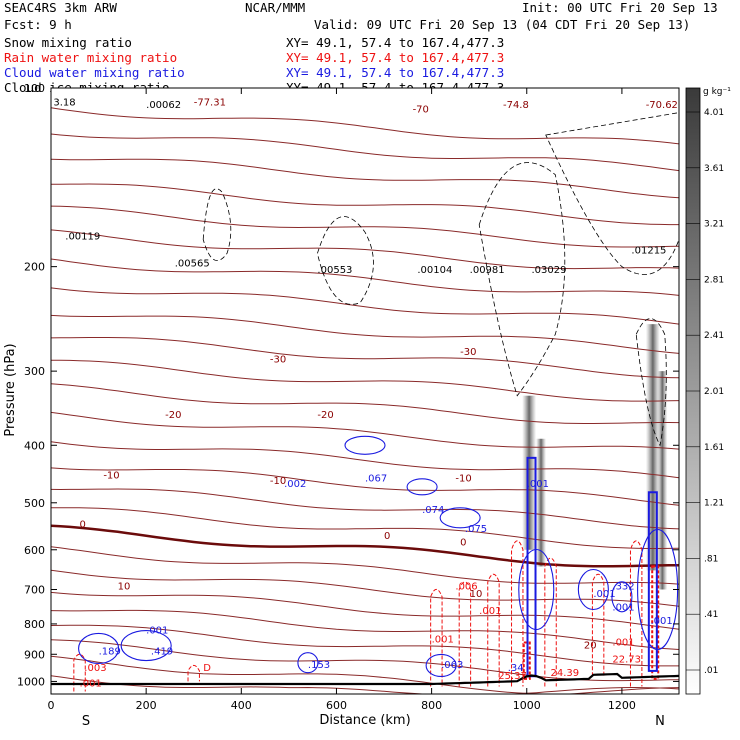 The image size is (740, 740). What do you see at coordinates (549, 270) in the screenshot?
I see `snow-max-label: .03029` at bounding box center [549, 270].